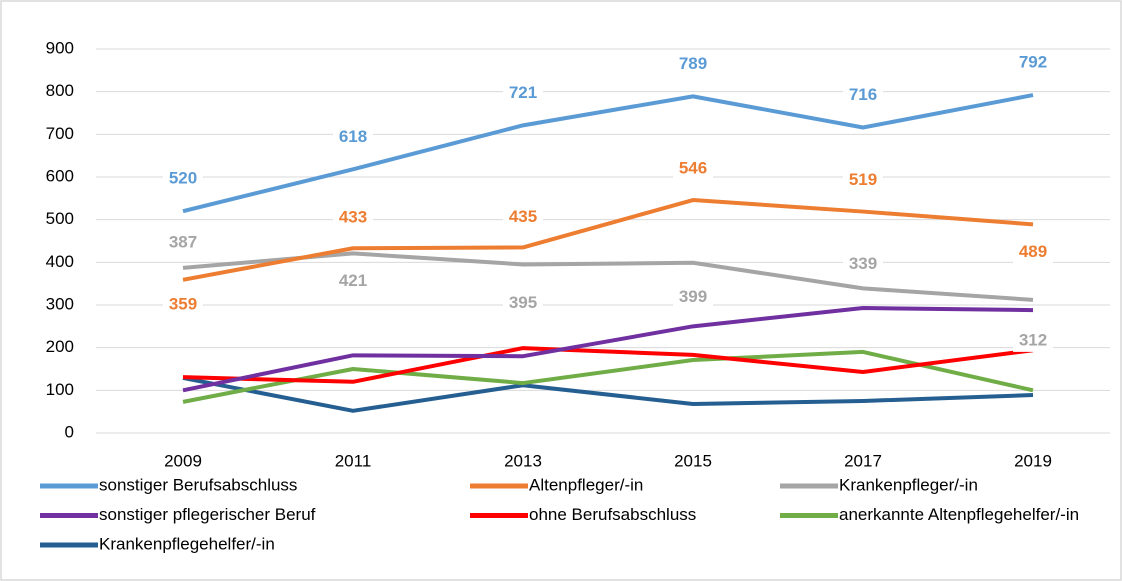 This screenshot has height=581, width=1122. I want to click on legend-label: ohne Berufsabschluss, so click(612, 514).